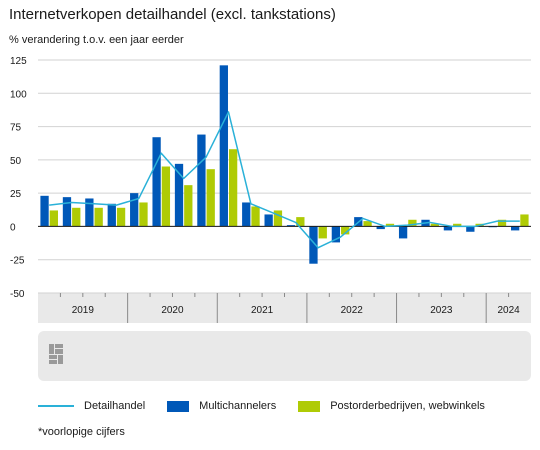 The height and width of the screenshot is (450, 540). Describe the element at coordinates (96, 40) in the screenshot. I see `chart-subtitle: % verandering t.o.v. een jaar eerder` at that location.